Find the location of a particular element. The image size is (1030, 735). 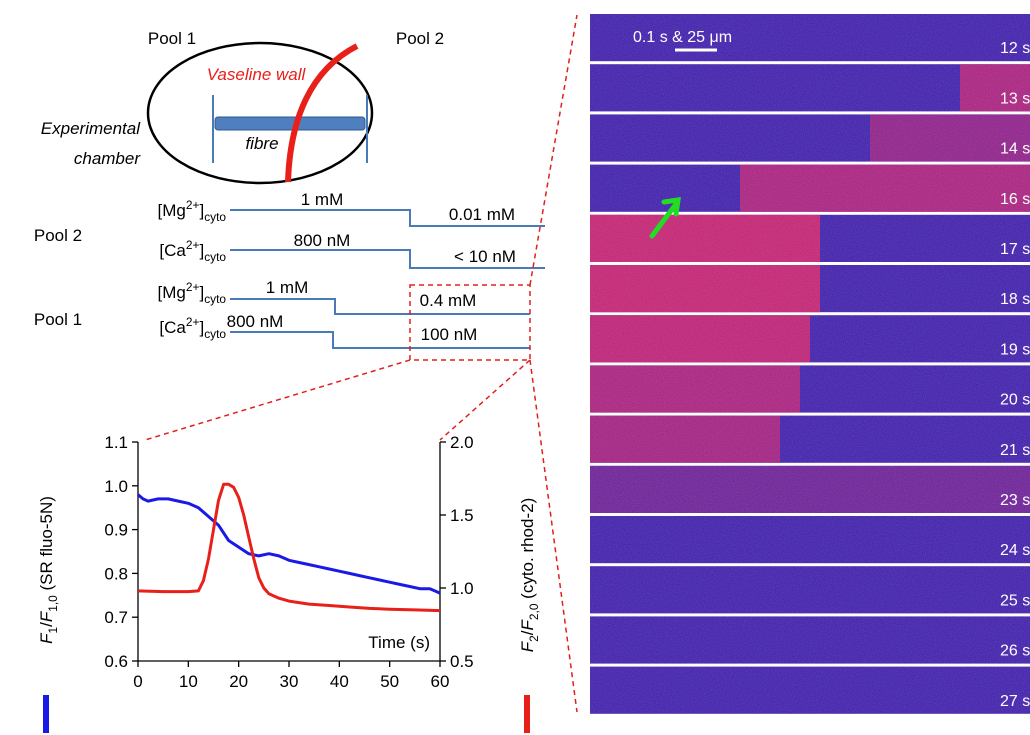

zoom-box is located at coordinates (470, 322).